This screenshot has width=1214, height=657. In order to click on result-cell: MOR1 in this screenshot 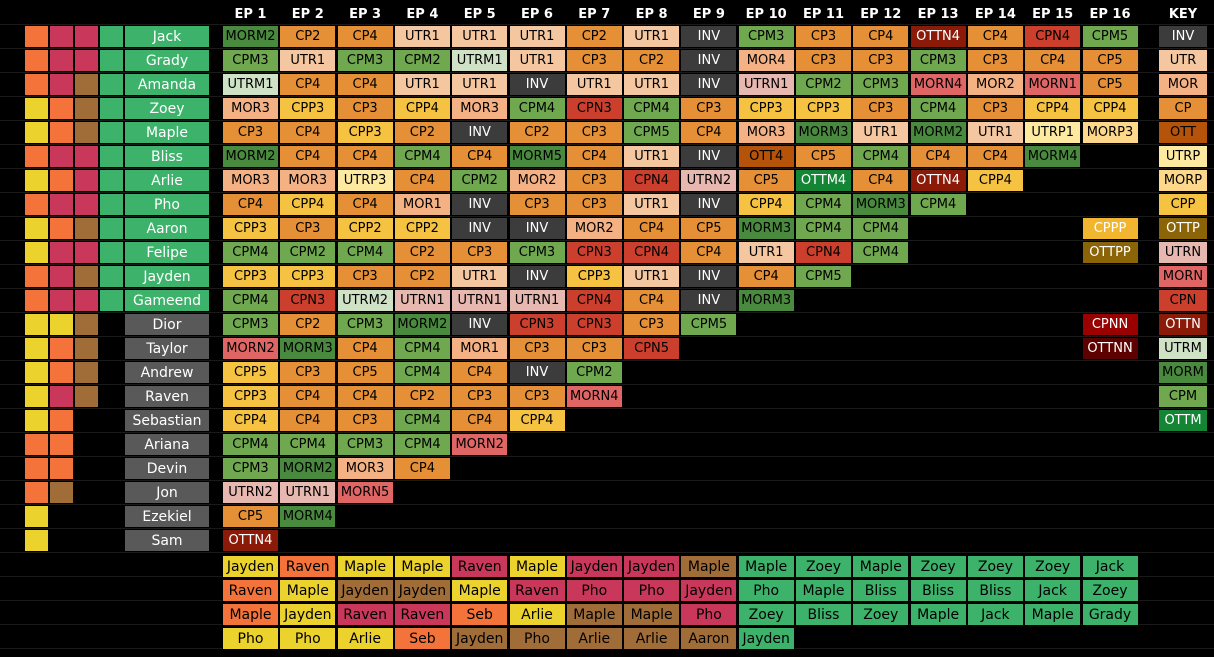, I will do `click(422, 204)`.